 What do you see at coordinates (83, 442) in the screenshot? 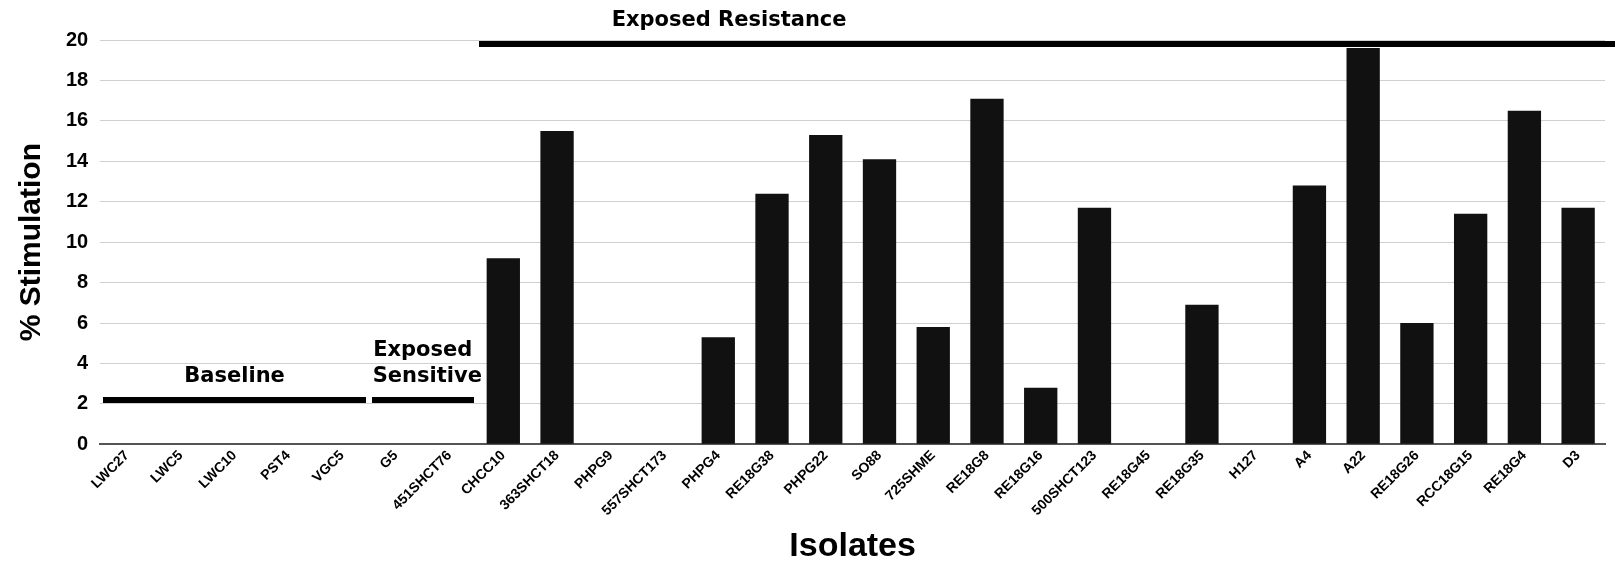
I see `y-tick-label: 0` at bounding box center [83, 442].